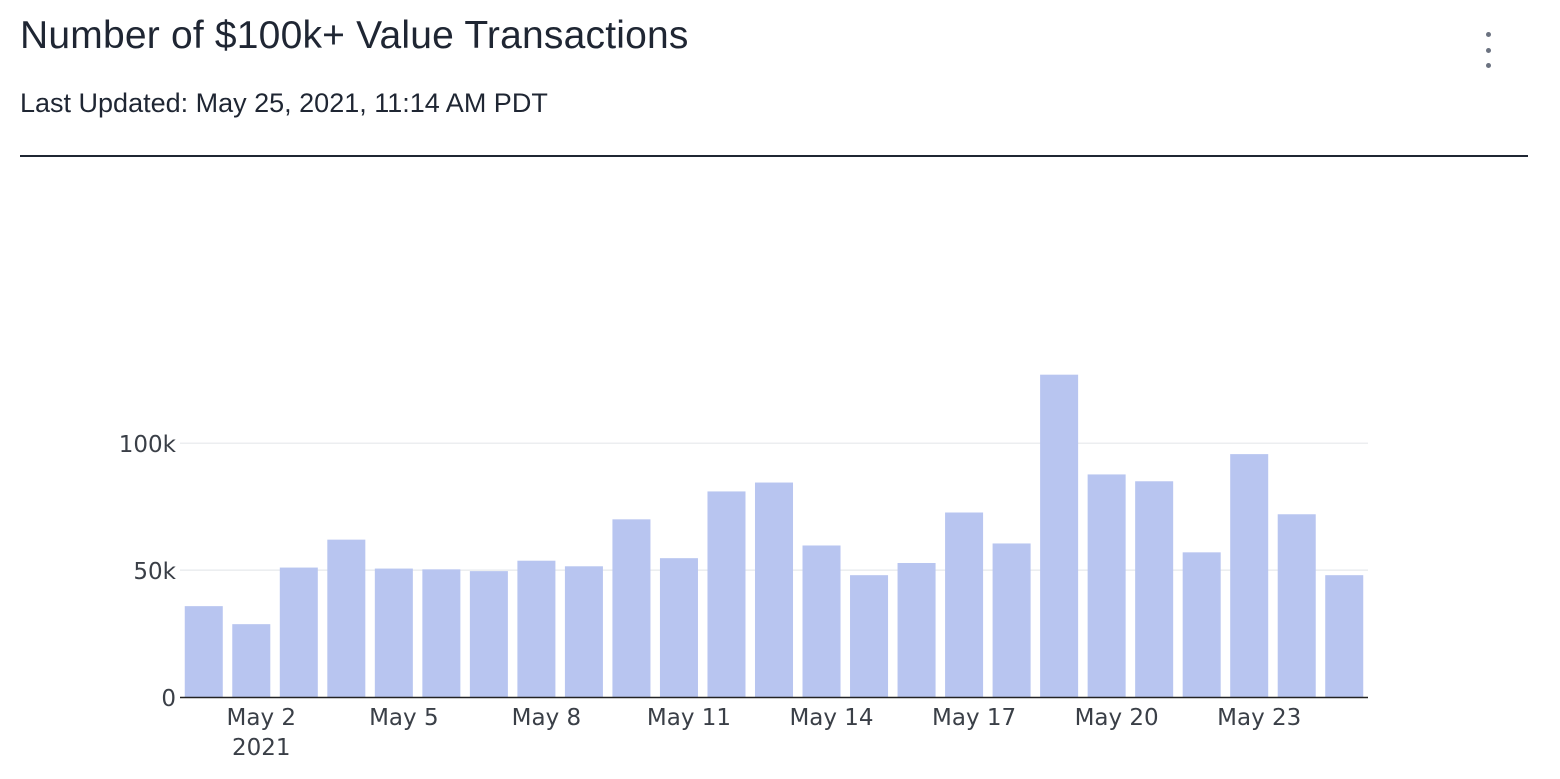  What do you see at coordinates (404, 718) in the screenshot?
I see `x-tick-label: May 5` at bounding box center [404, 718].